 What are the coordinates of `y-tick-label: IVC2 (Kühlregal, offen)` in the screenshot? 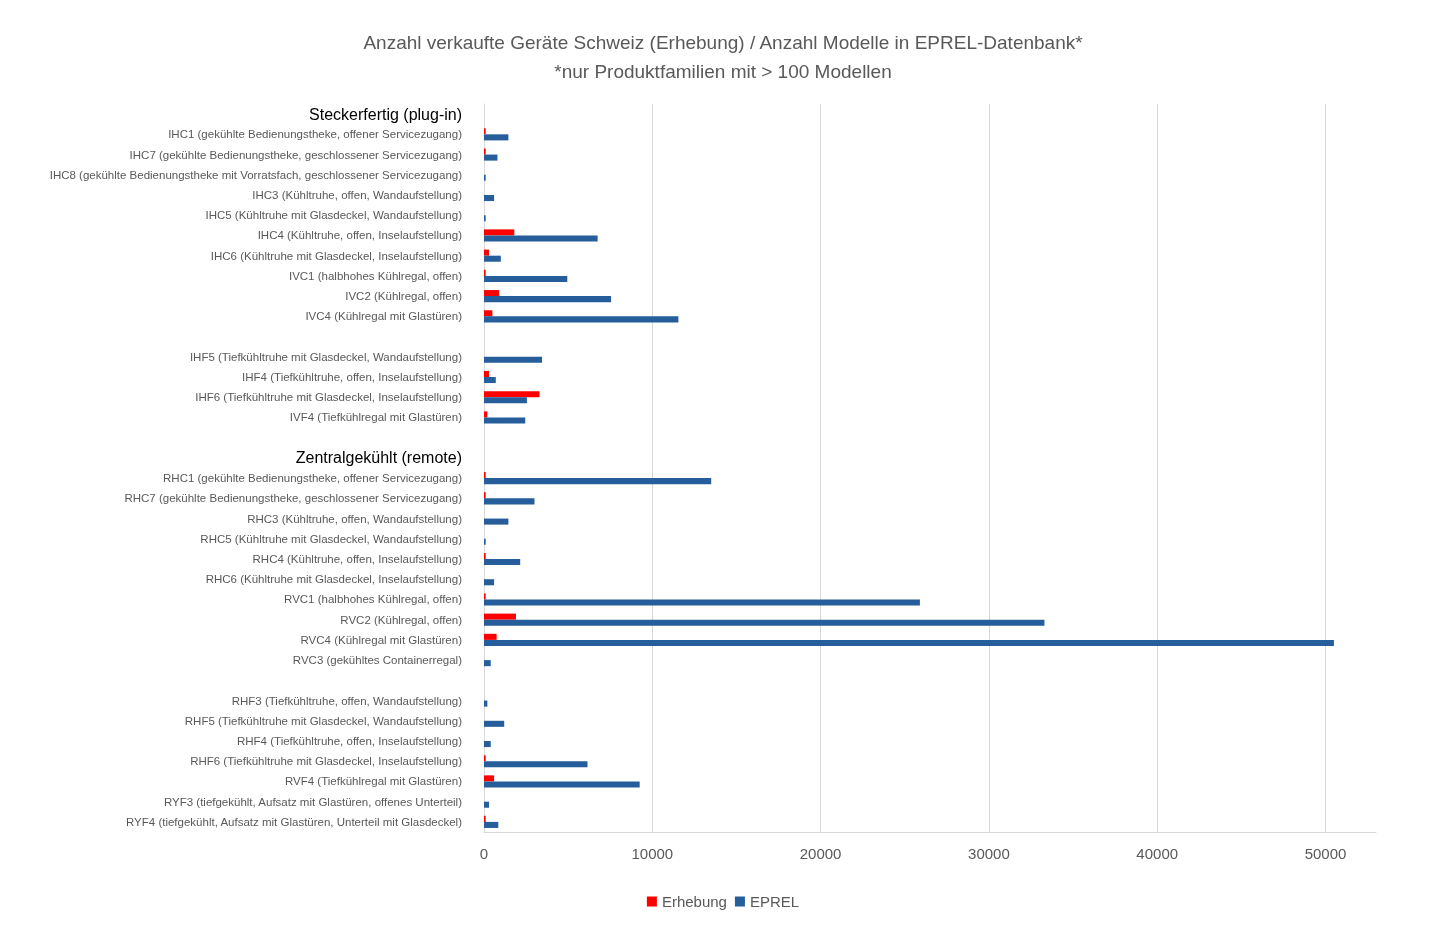 It's located at (404, 296).